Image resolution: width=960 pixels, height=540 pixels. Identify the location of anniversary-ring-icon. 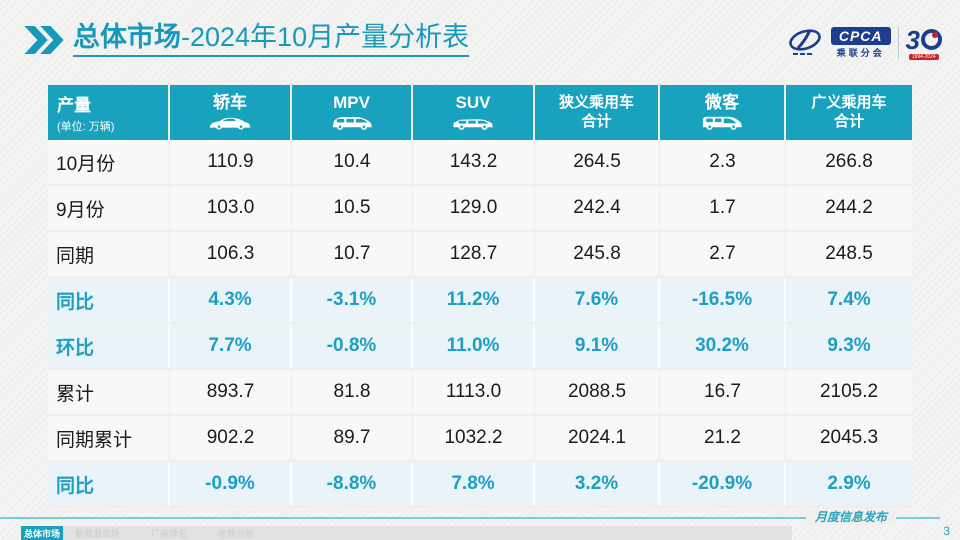
(931, 39).